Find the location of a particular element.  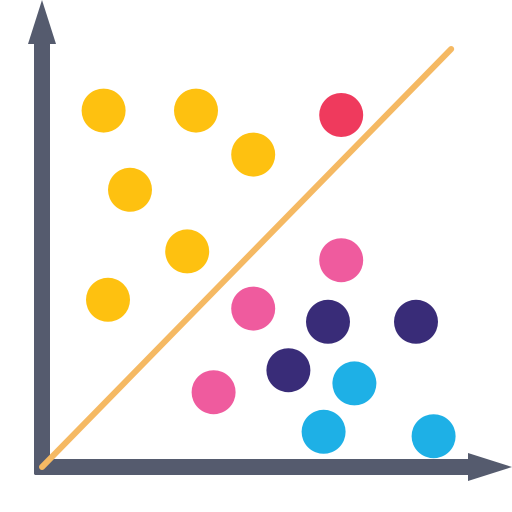

x-axis-line is located at coordinates (257, 467).